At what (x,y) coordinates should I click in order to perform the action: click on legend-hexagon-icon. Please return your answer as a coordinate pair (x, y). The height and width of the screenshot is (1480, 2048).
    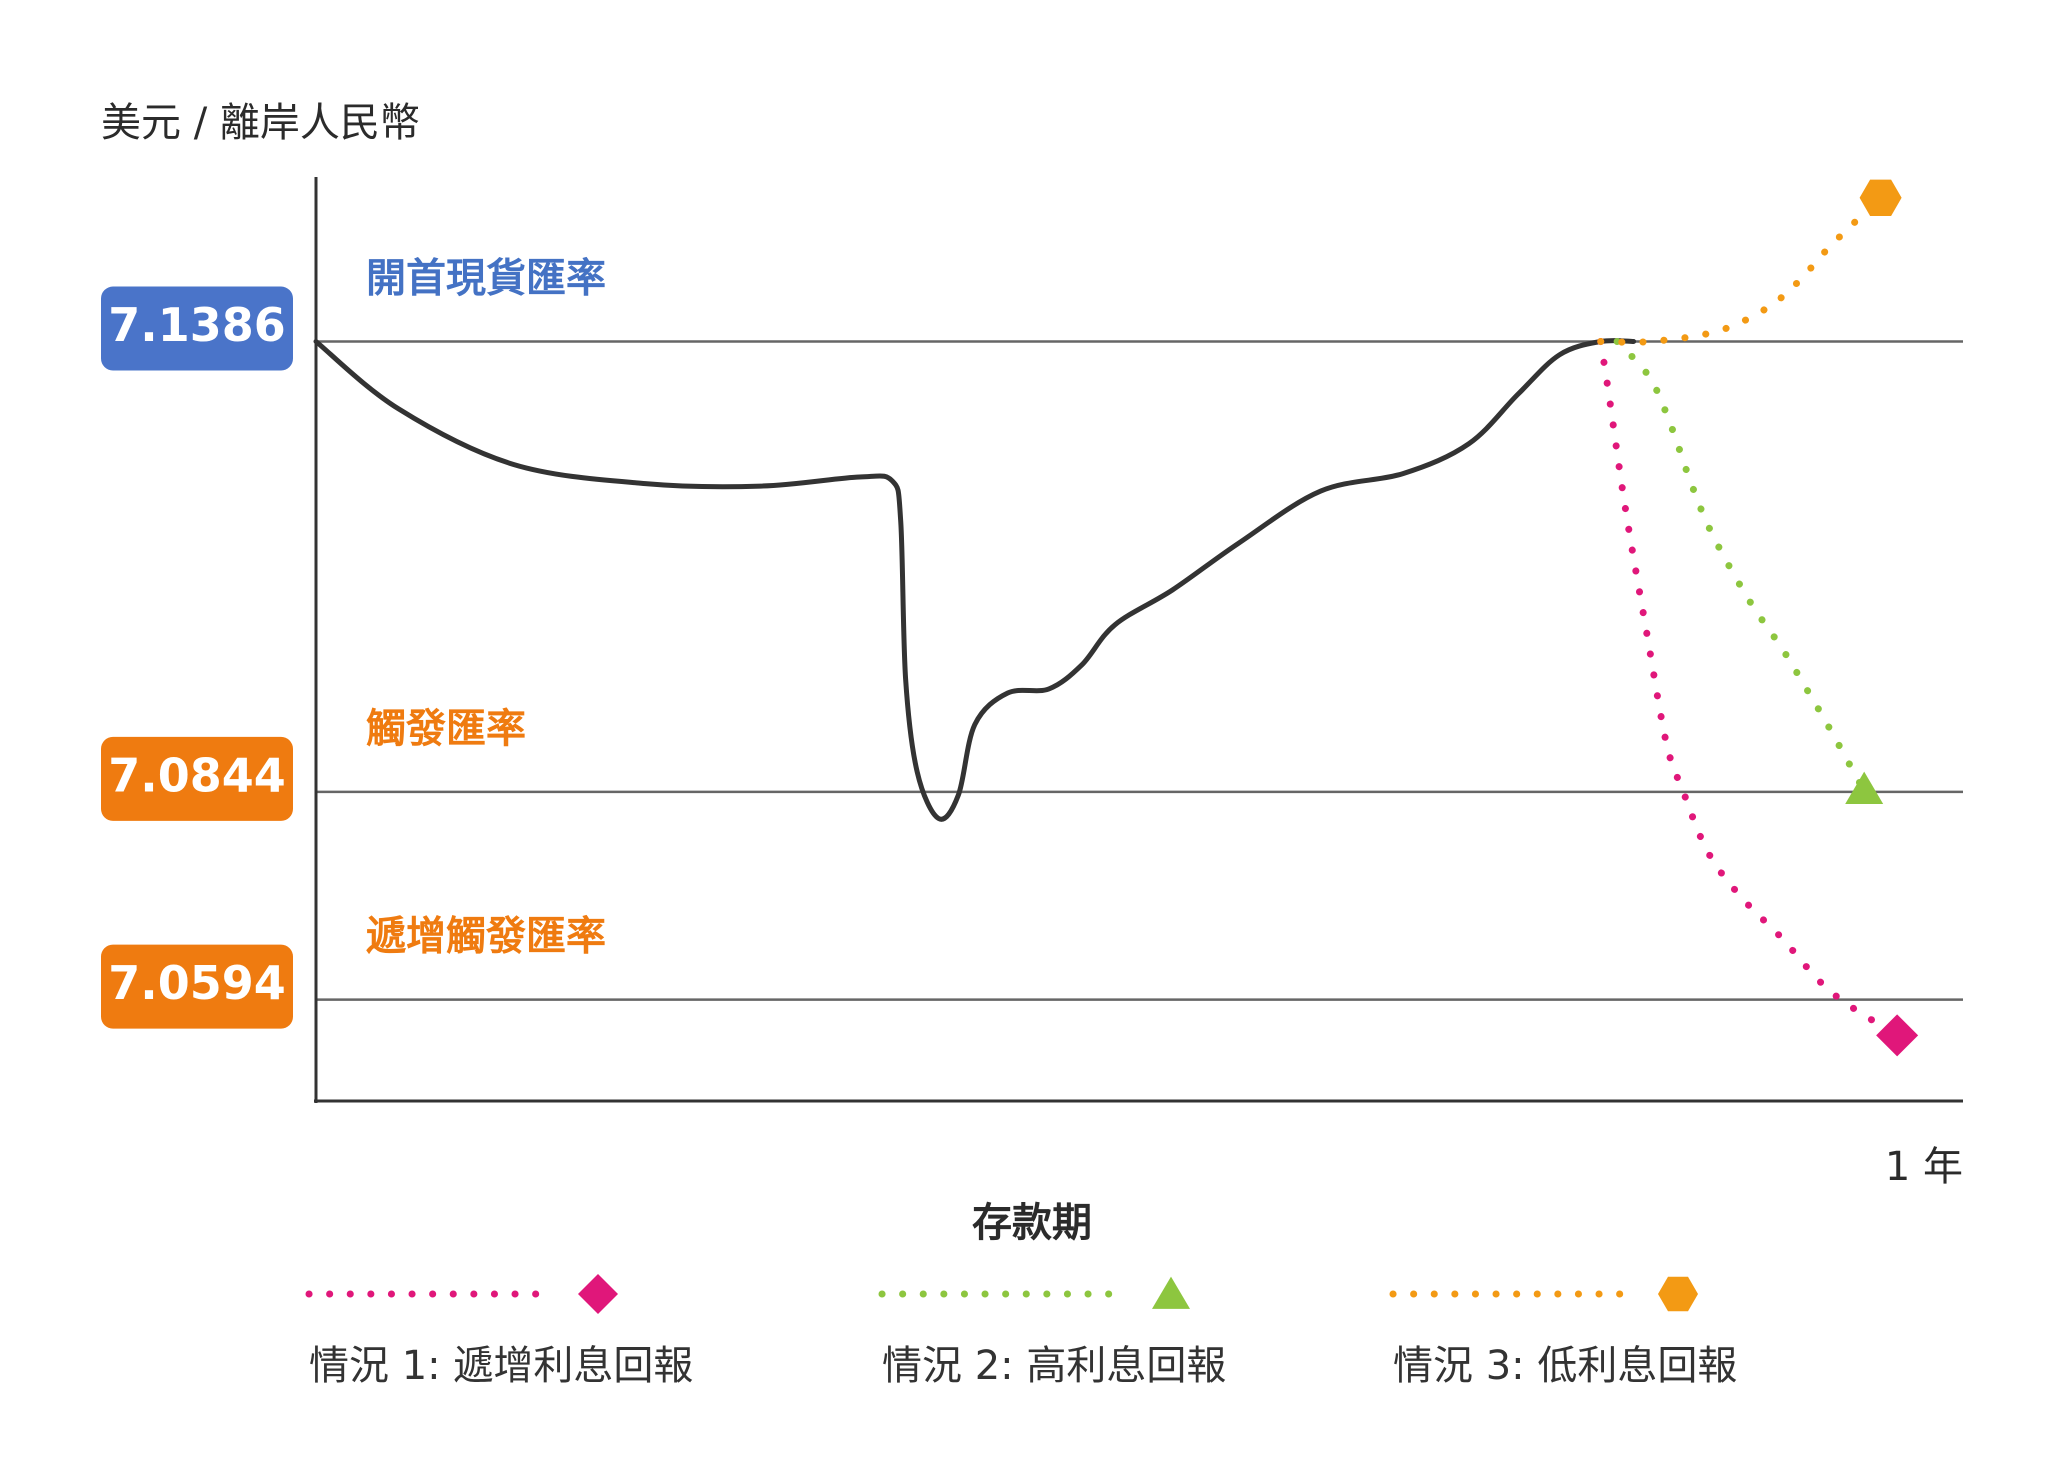
    Looking at the image, I should click on (1678, 1294).